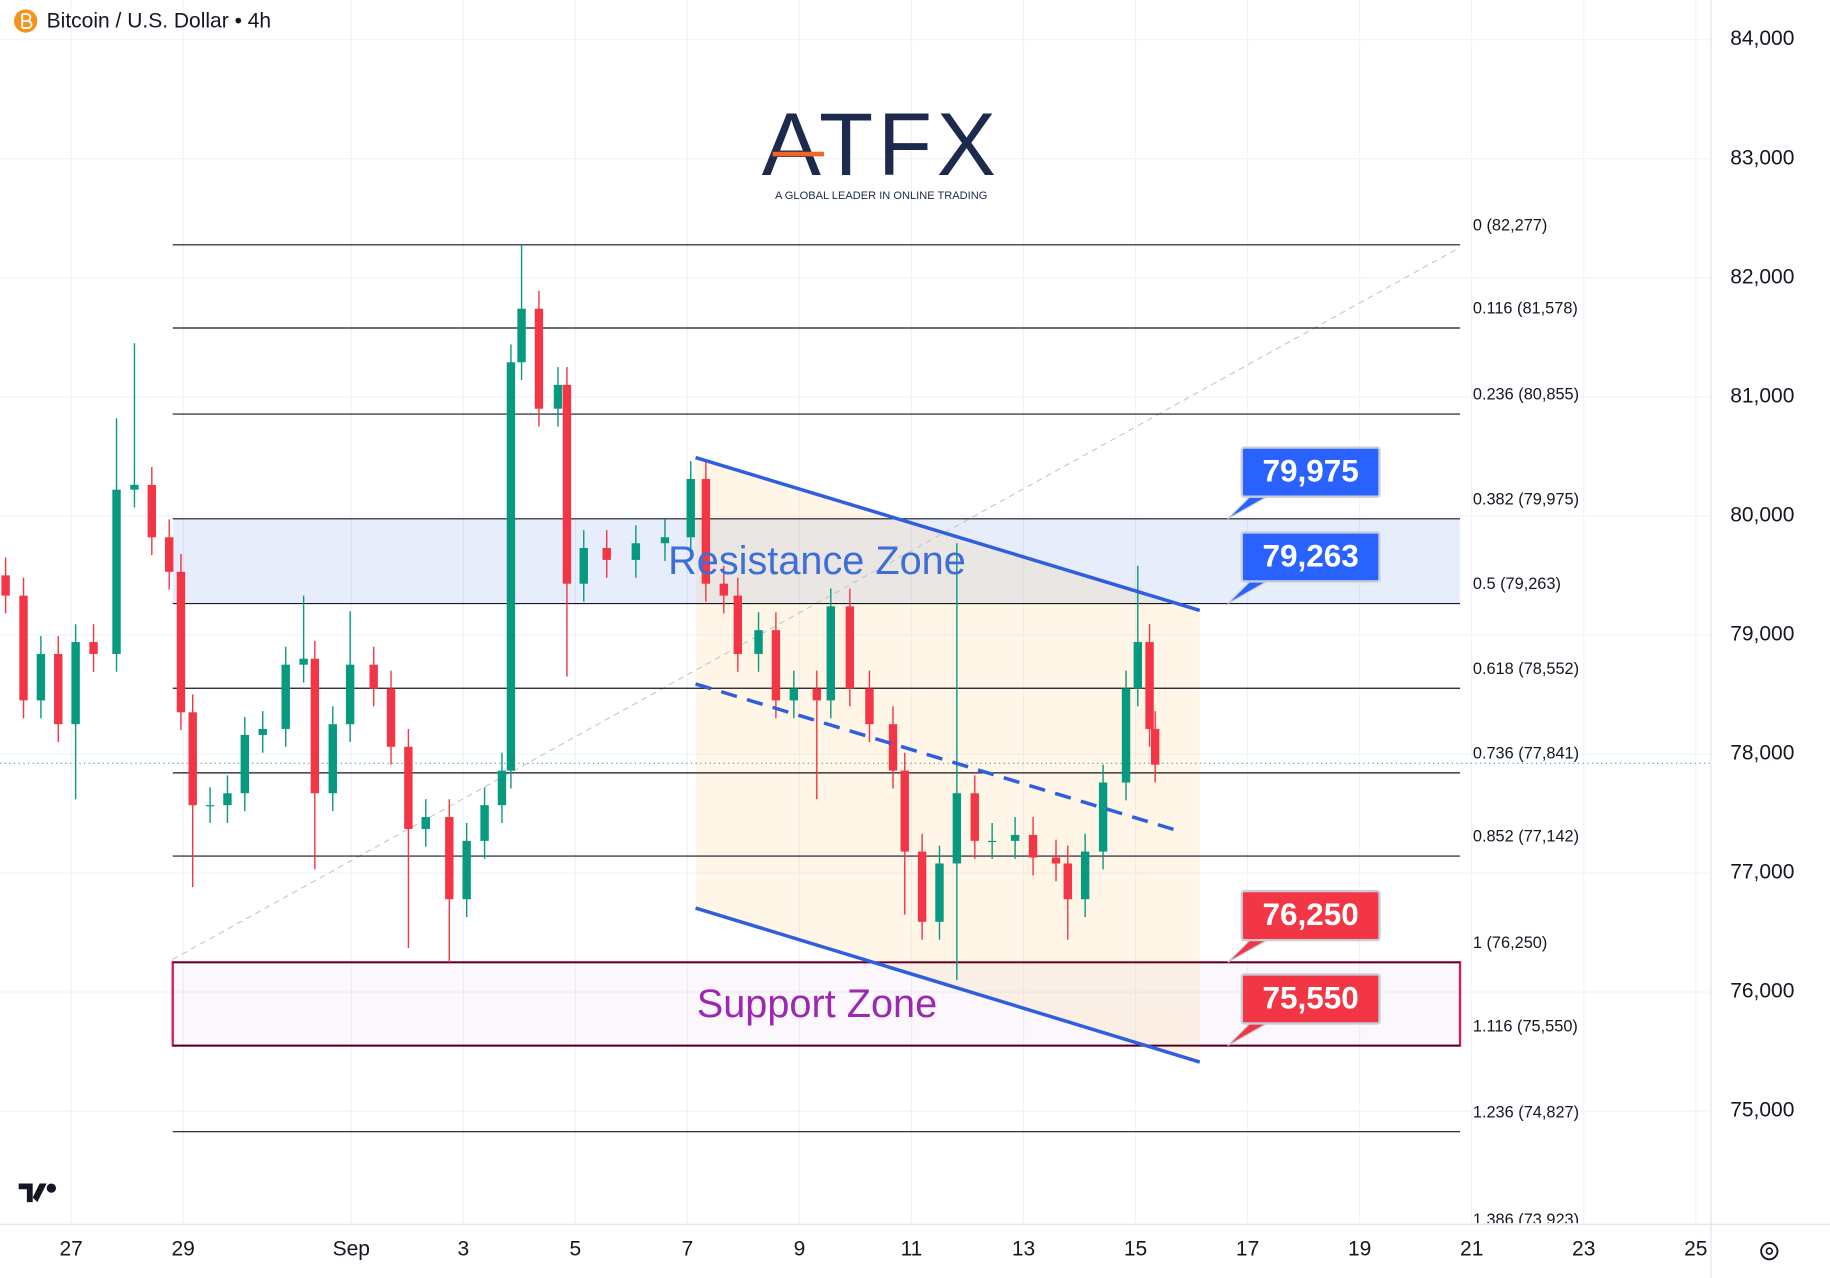 The width and height of the screenshot is (1830, 1278). What do you see at coordinates (1304, 746) in the screenshot?
I see `price-tags: 79,975 79,263 76,250 75,550` at bounding box center [1304, 746].